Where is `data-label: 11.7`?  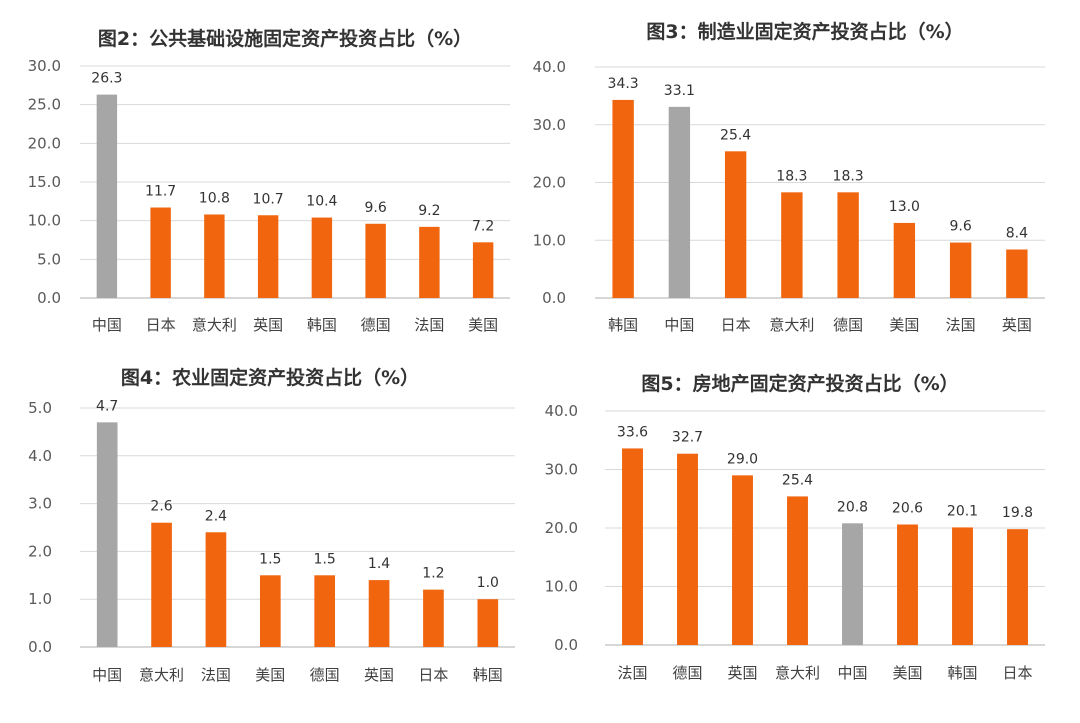
data-label: 11.7 is located at coordinates (160, 192).